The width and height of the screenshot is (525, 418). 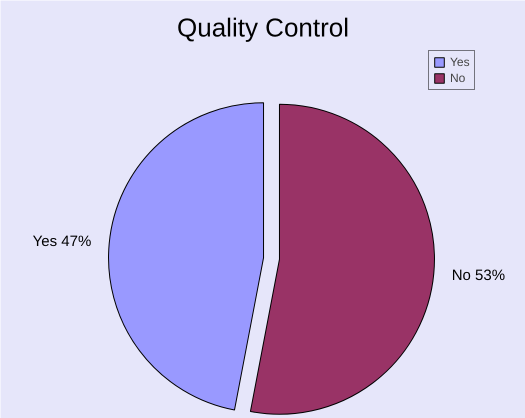 What do you see at coordinates (479, 275) in the screenshot?
I see `data-label: No 53%` at bounding box center [479, 275].